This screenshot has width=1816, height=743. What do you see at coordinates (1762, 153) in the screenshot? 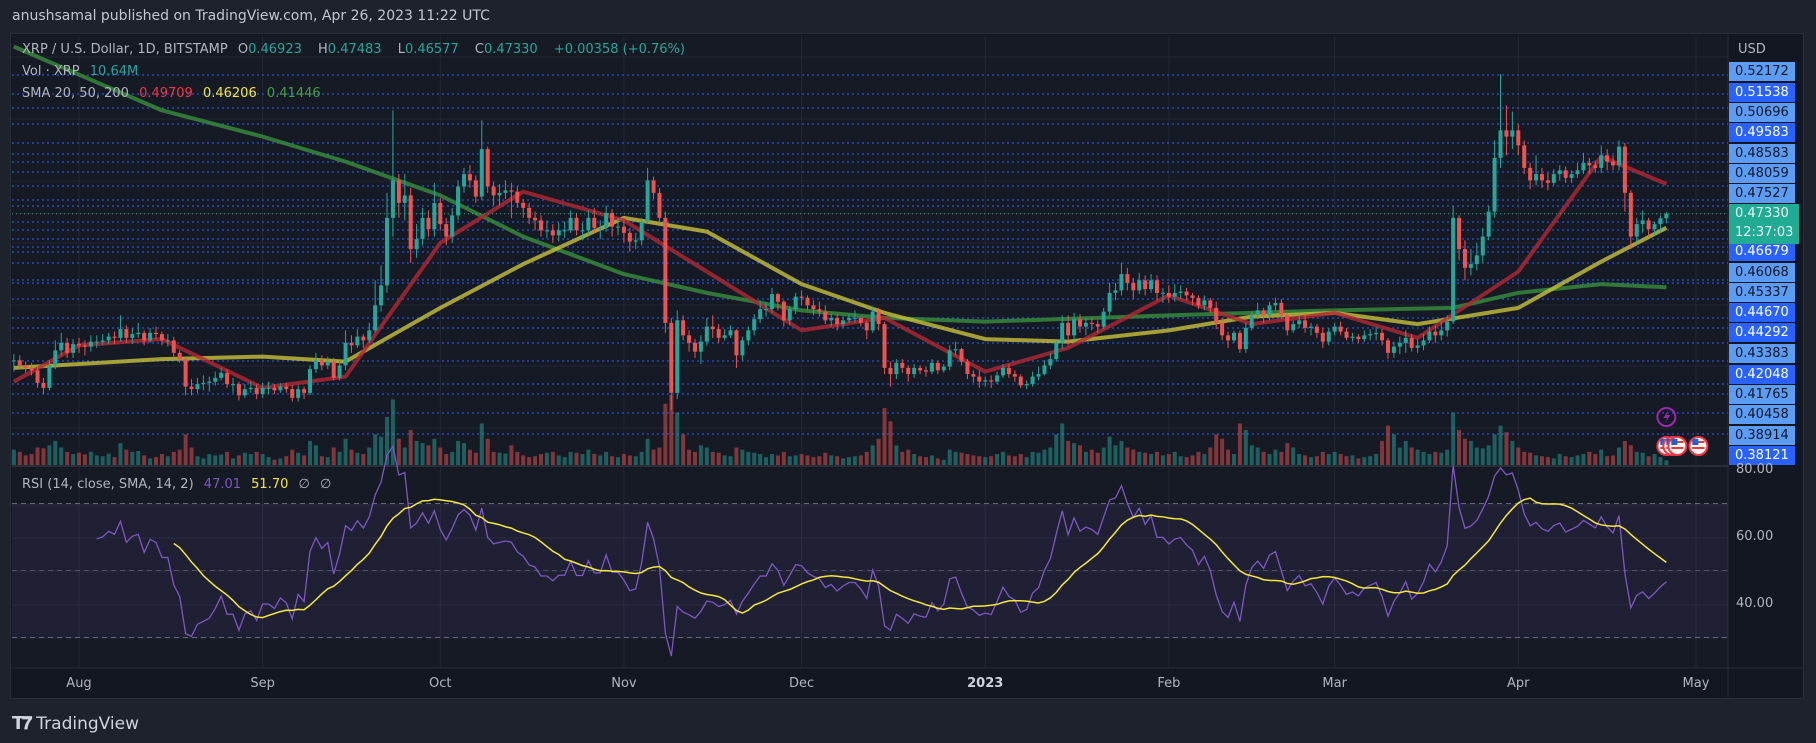
I see `drawn-line-price-label: 0.48583` at bounding box center [1762, 153].